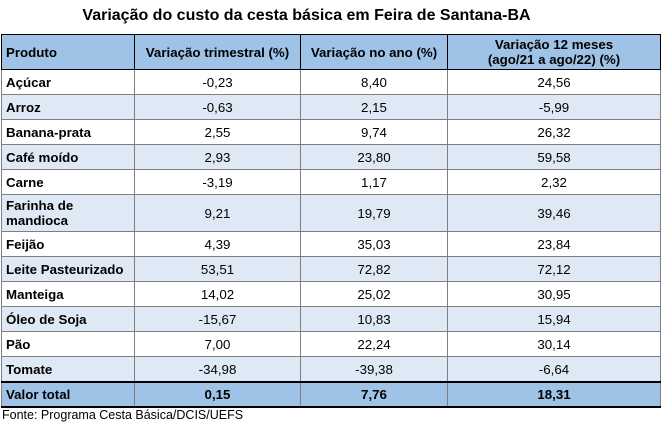 This screenshot has height=430, width=661. I want to click on table-row: Arroz -0,63 2,15 -5,99, so click(331, 107).